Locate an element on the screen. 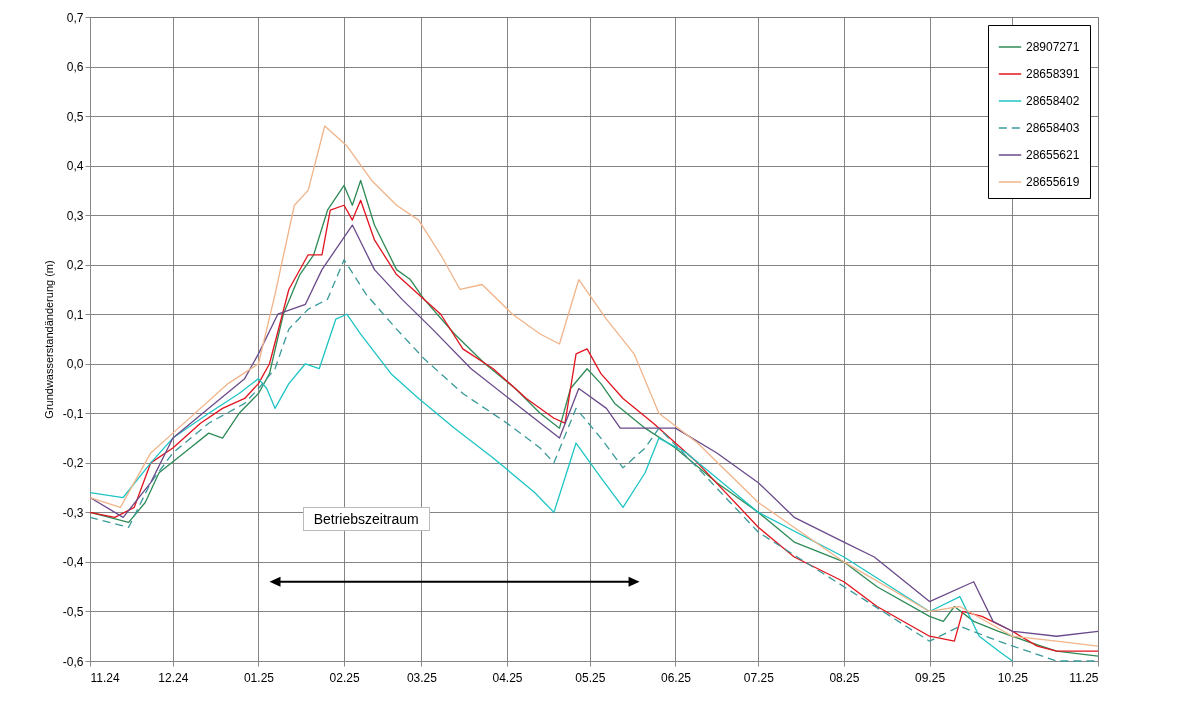 Image resolution: width=1192 pixels, height=702 pixels. legend-label: 28658403 is located at coordinates (1053, 128).